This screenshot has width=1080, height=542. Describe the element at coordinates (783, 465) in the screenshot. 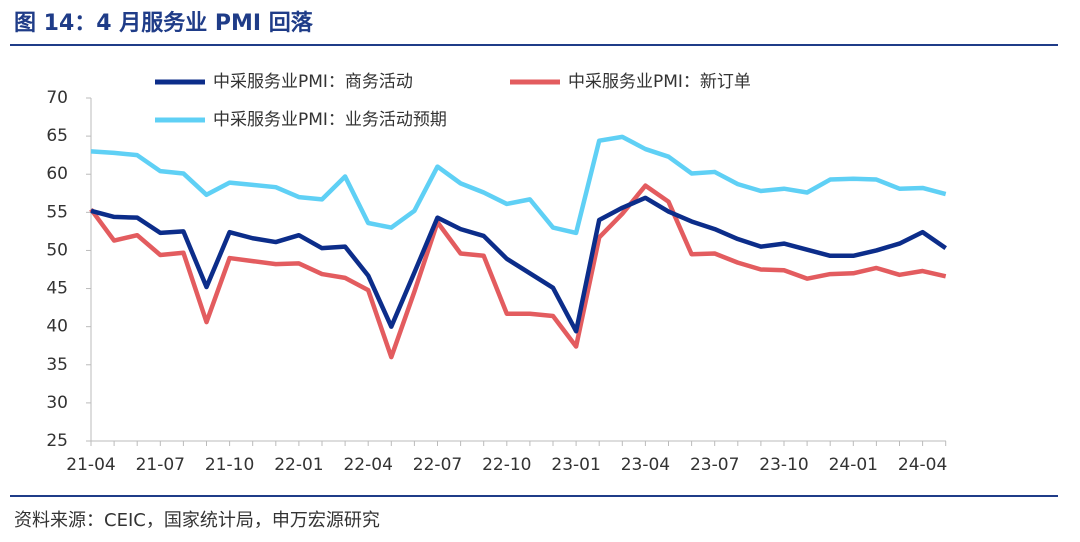

I see `x-tick-label: 23-10` at that location.